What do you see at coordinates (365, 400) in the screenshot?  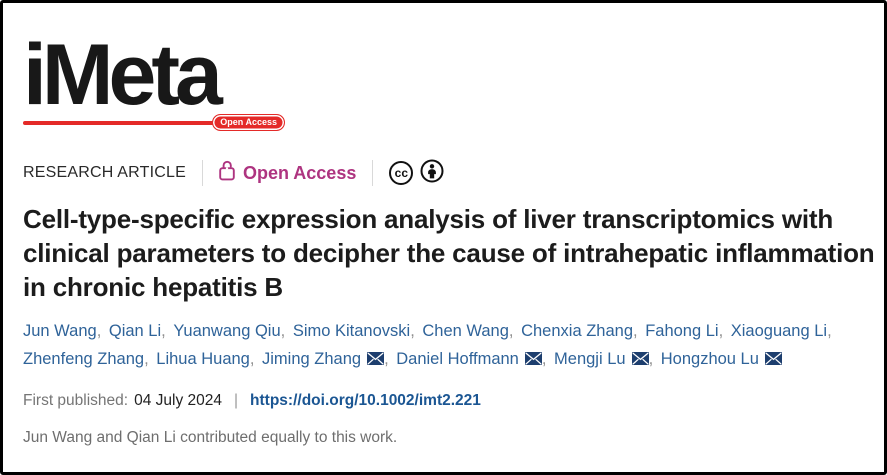 I see `doi-link: https://doi.org/10.1002/imt2.221` at bounding box center [365, 400].